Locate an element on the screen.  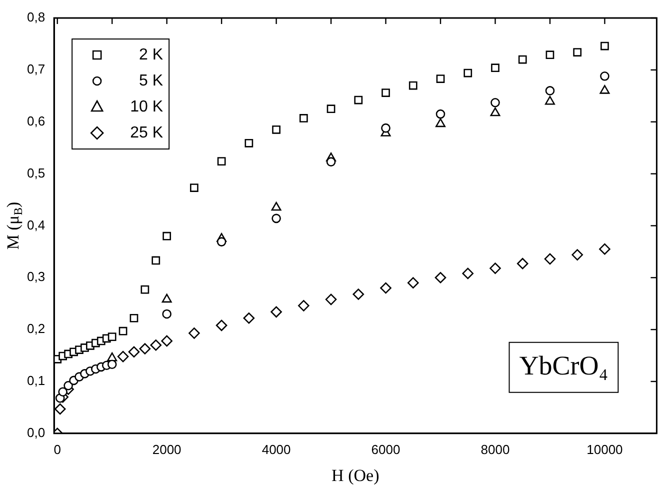
y-tick-label: 0,0 is located at coordinates (36, 432).